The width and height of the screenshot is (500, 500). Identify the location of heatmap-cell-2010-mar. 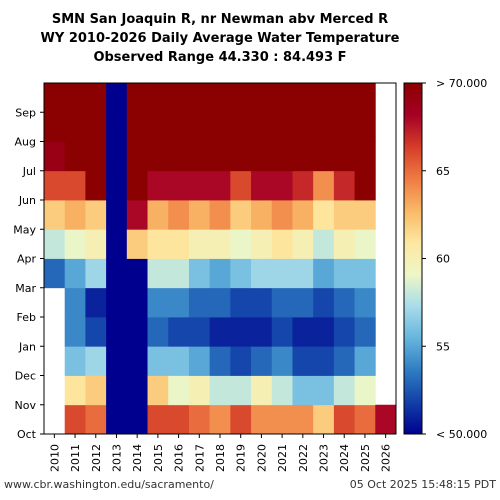
(55, 273).